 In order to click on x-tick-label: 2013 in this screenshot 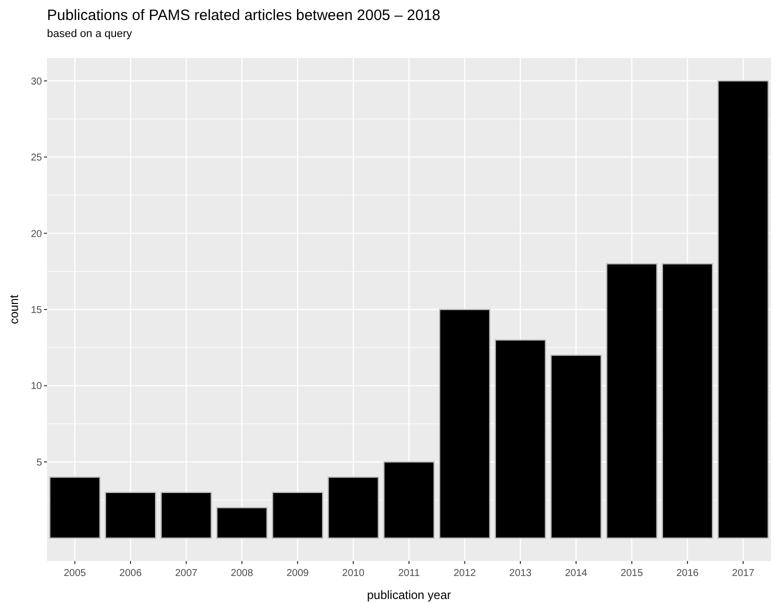, I will do `click(520, 573)`.